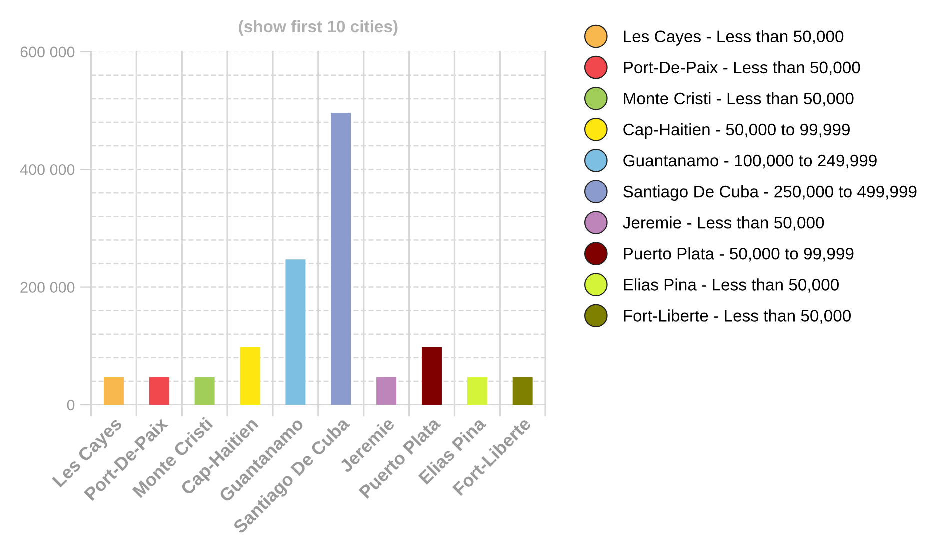 This screenshot has height=535, width=931. What do you see at coordinates (739, 99) in the screenshot?
I see `legend-label: Monte Cristi - Less than 50,000` at bounding box center [739, 99].